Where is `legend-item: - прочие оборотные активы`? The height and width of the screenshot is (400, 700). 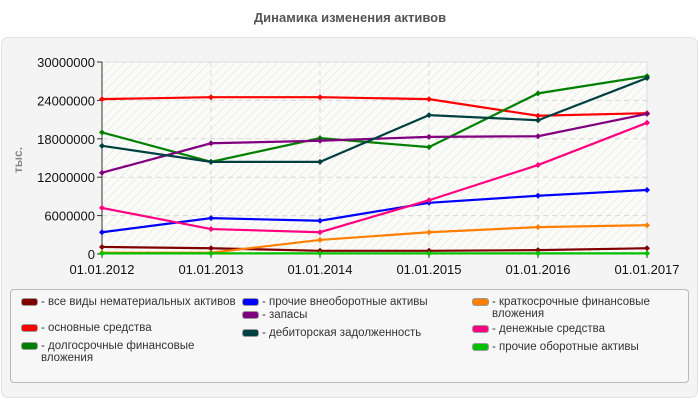
legend-item: - прочие оборотные активы is located at coordinates (579, 350).